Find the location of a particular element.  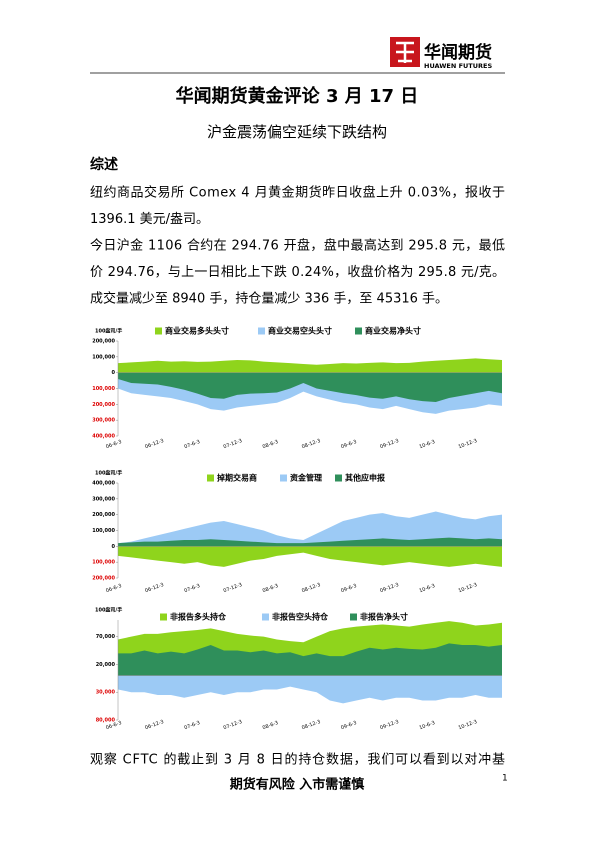

legend-label: 资金管理 is located at coordinates (306, 478).